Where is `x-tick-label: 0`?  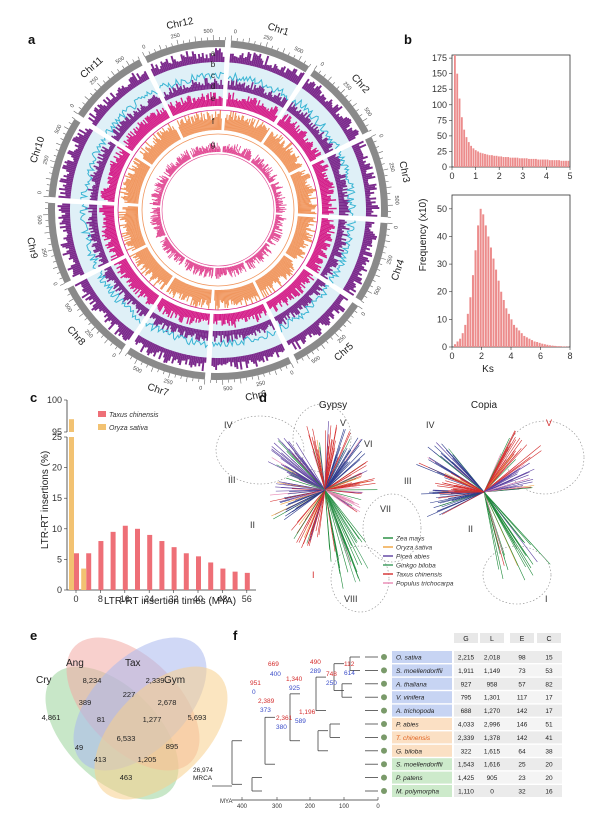 x-tick-label: 0 is located at coordinates (451, 356).